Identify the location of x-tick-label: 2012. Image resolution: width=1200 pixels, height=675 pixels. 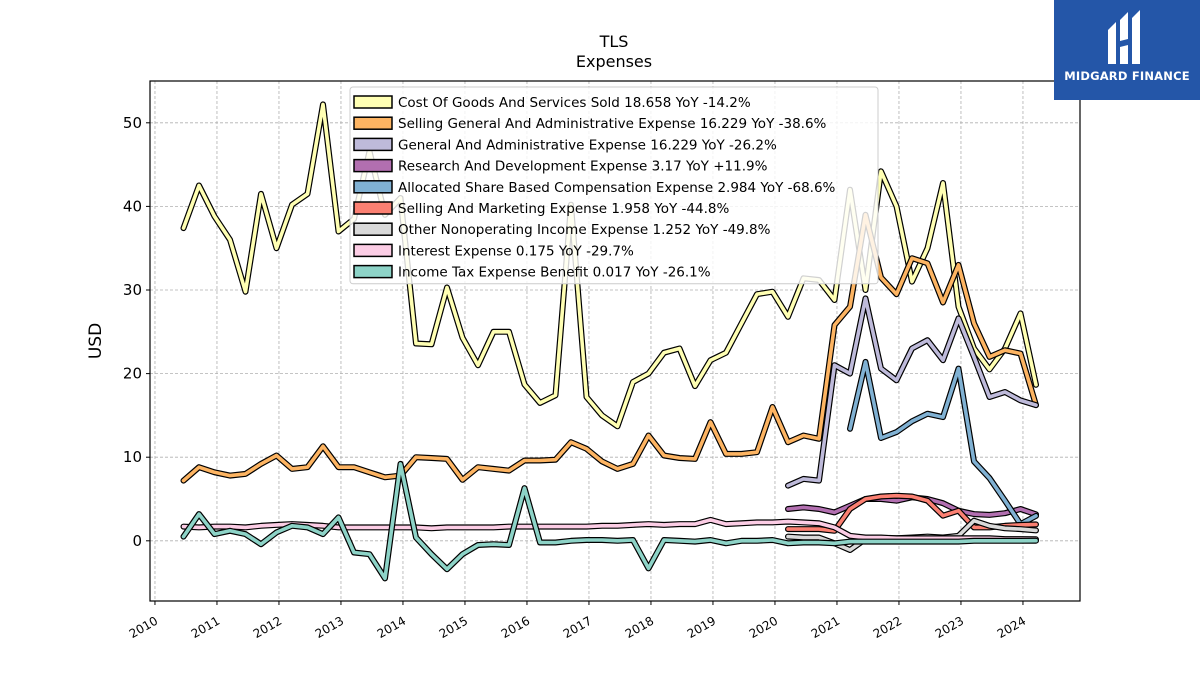
(267, 627).